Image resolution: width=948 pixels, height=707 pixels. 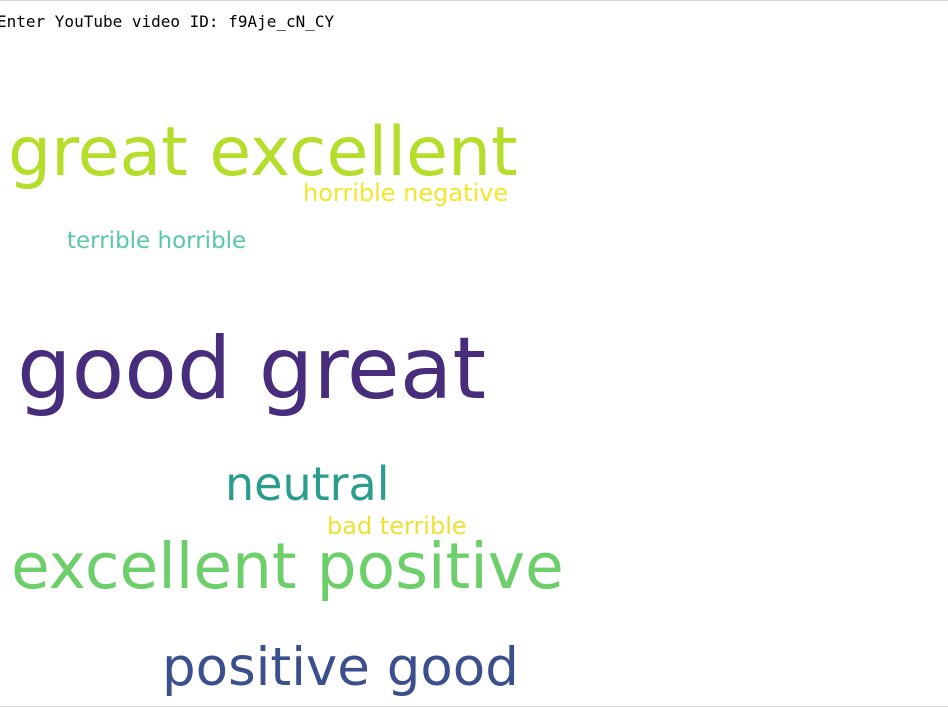 I want to click on video-id-value: f9Aje_cN_CY, so click(x=281, y=21).